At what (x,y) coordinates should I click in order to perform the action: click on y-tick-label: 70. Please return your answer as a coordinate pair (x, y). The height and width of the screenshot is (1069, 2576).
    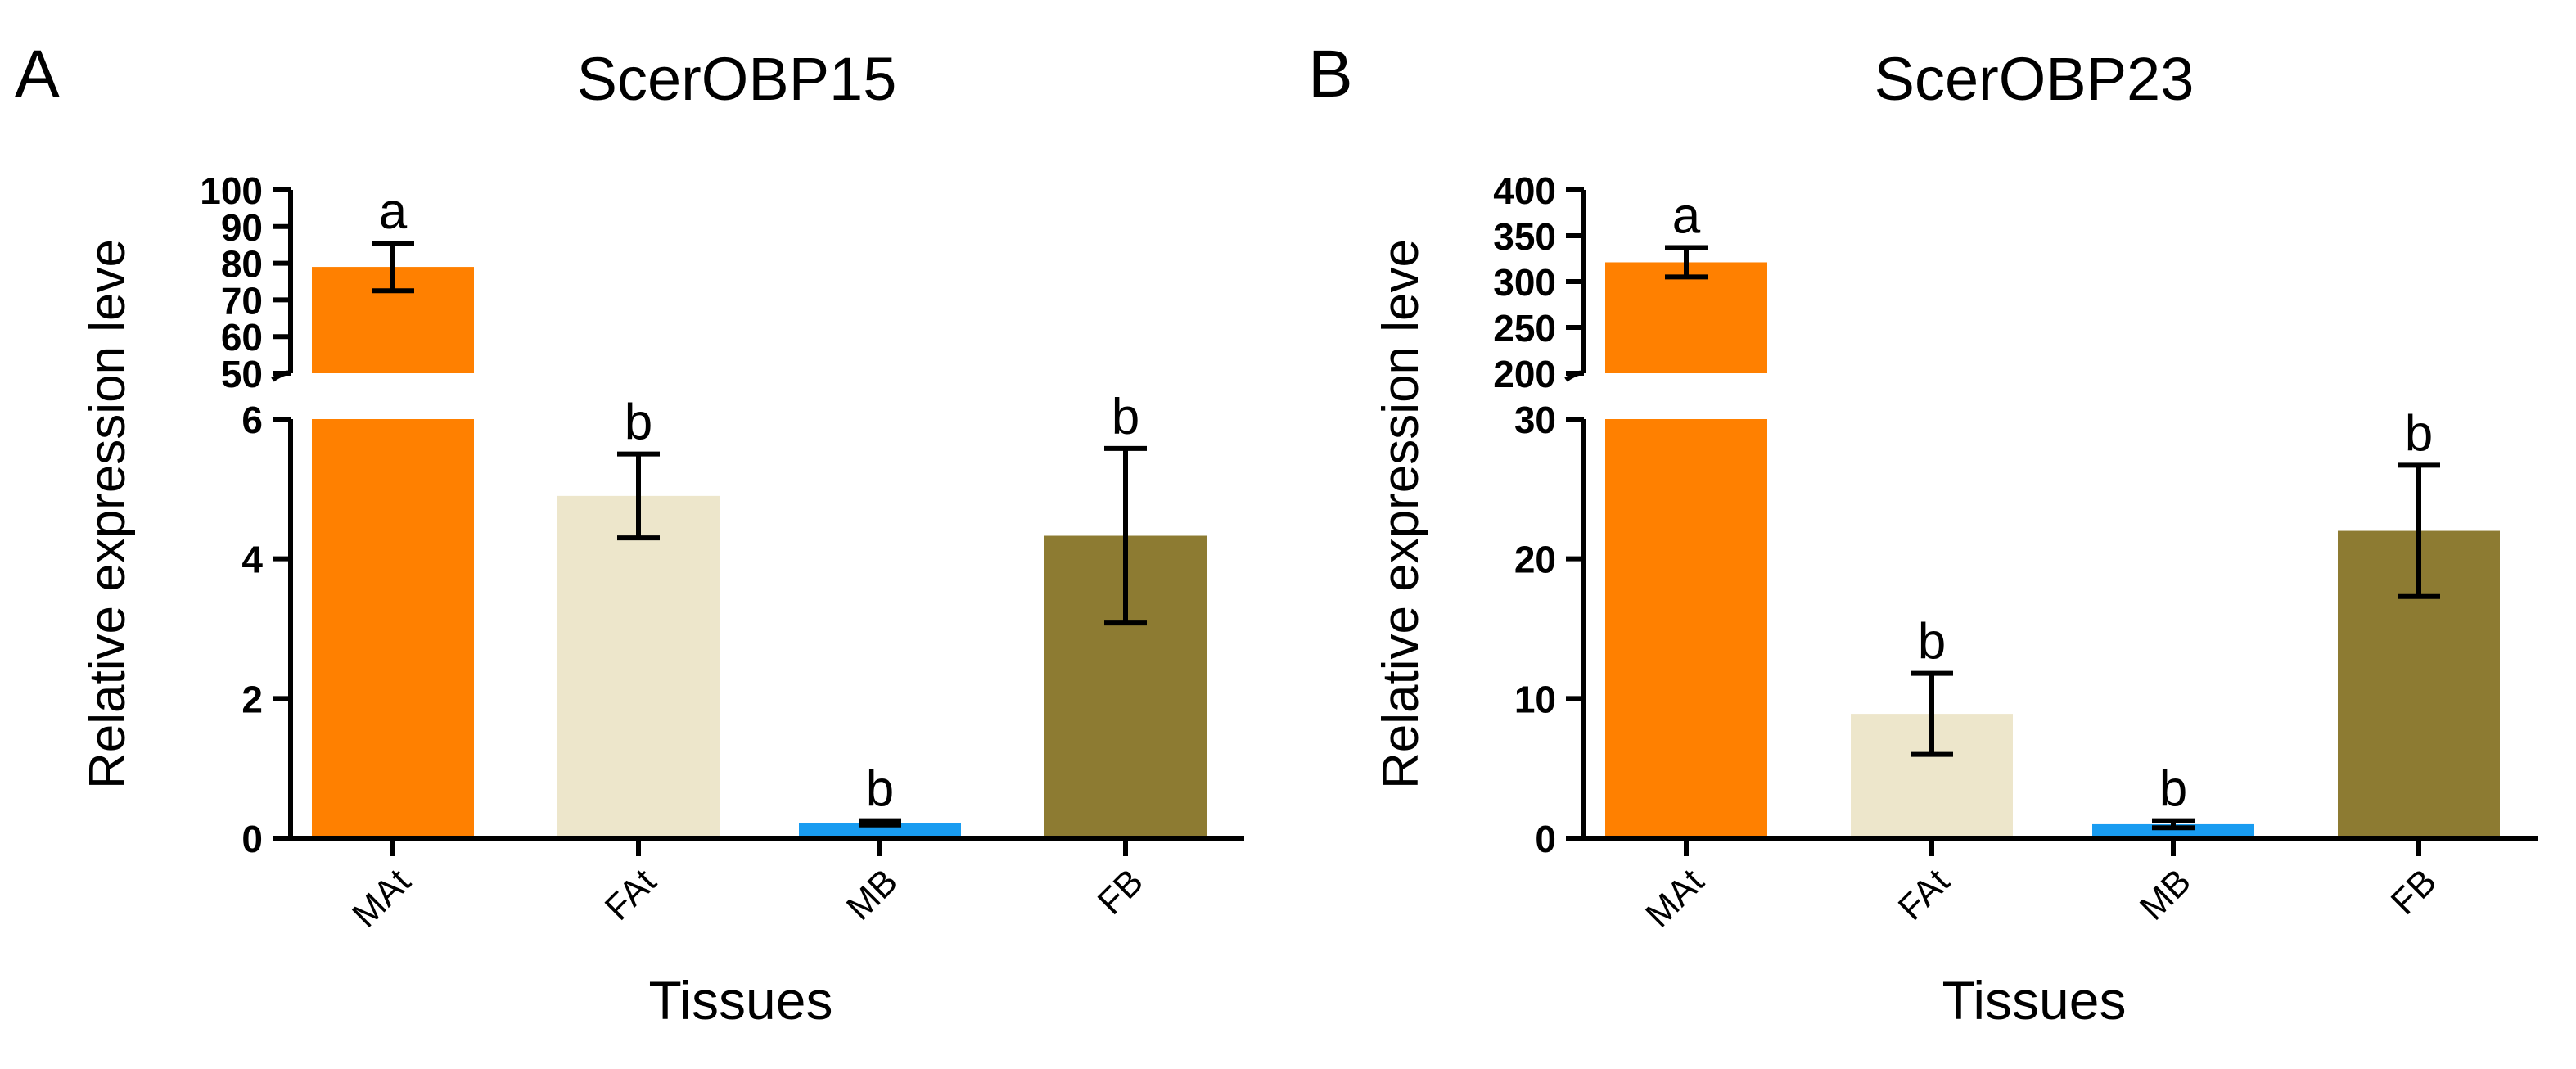
    Looking at the image, I should click on (242, 300).